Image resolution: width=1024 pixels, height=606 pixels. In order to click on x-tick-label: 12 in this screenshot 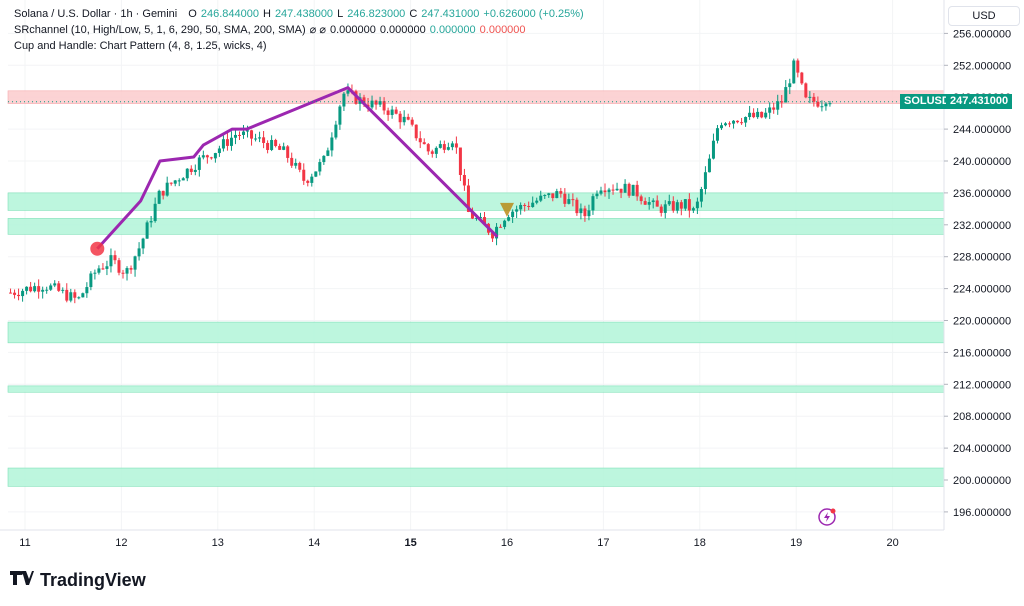, I will do `click(121, 543)`.